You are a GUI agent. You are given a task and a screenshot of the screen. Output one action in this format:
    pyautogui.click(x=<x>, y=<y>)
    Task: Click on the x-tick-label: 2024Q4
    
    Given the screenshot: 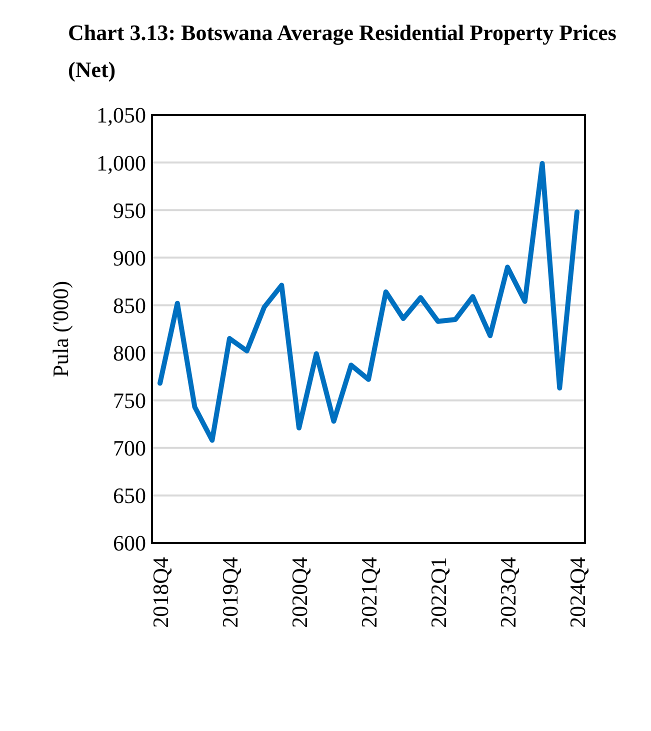 What is the action you would take?
    pyautogui.click(x=577, y=592)
    